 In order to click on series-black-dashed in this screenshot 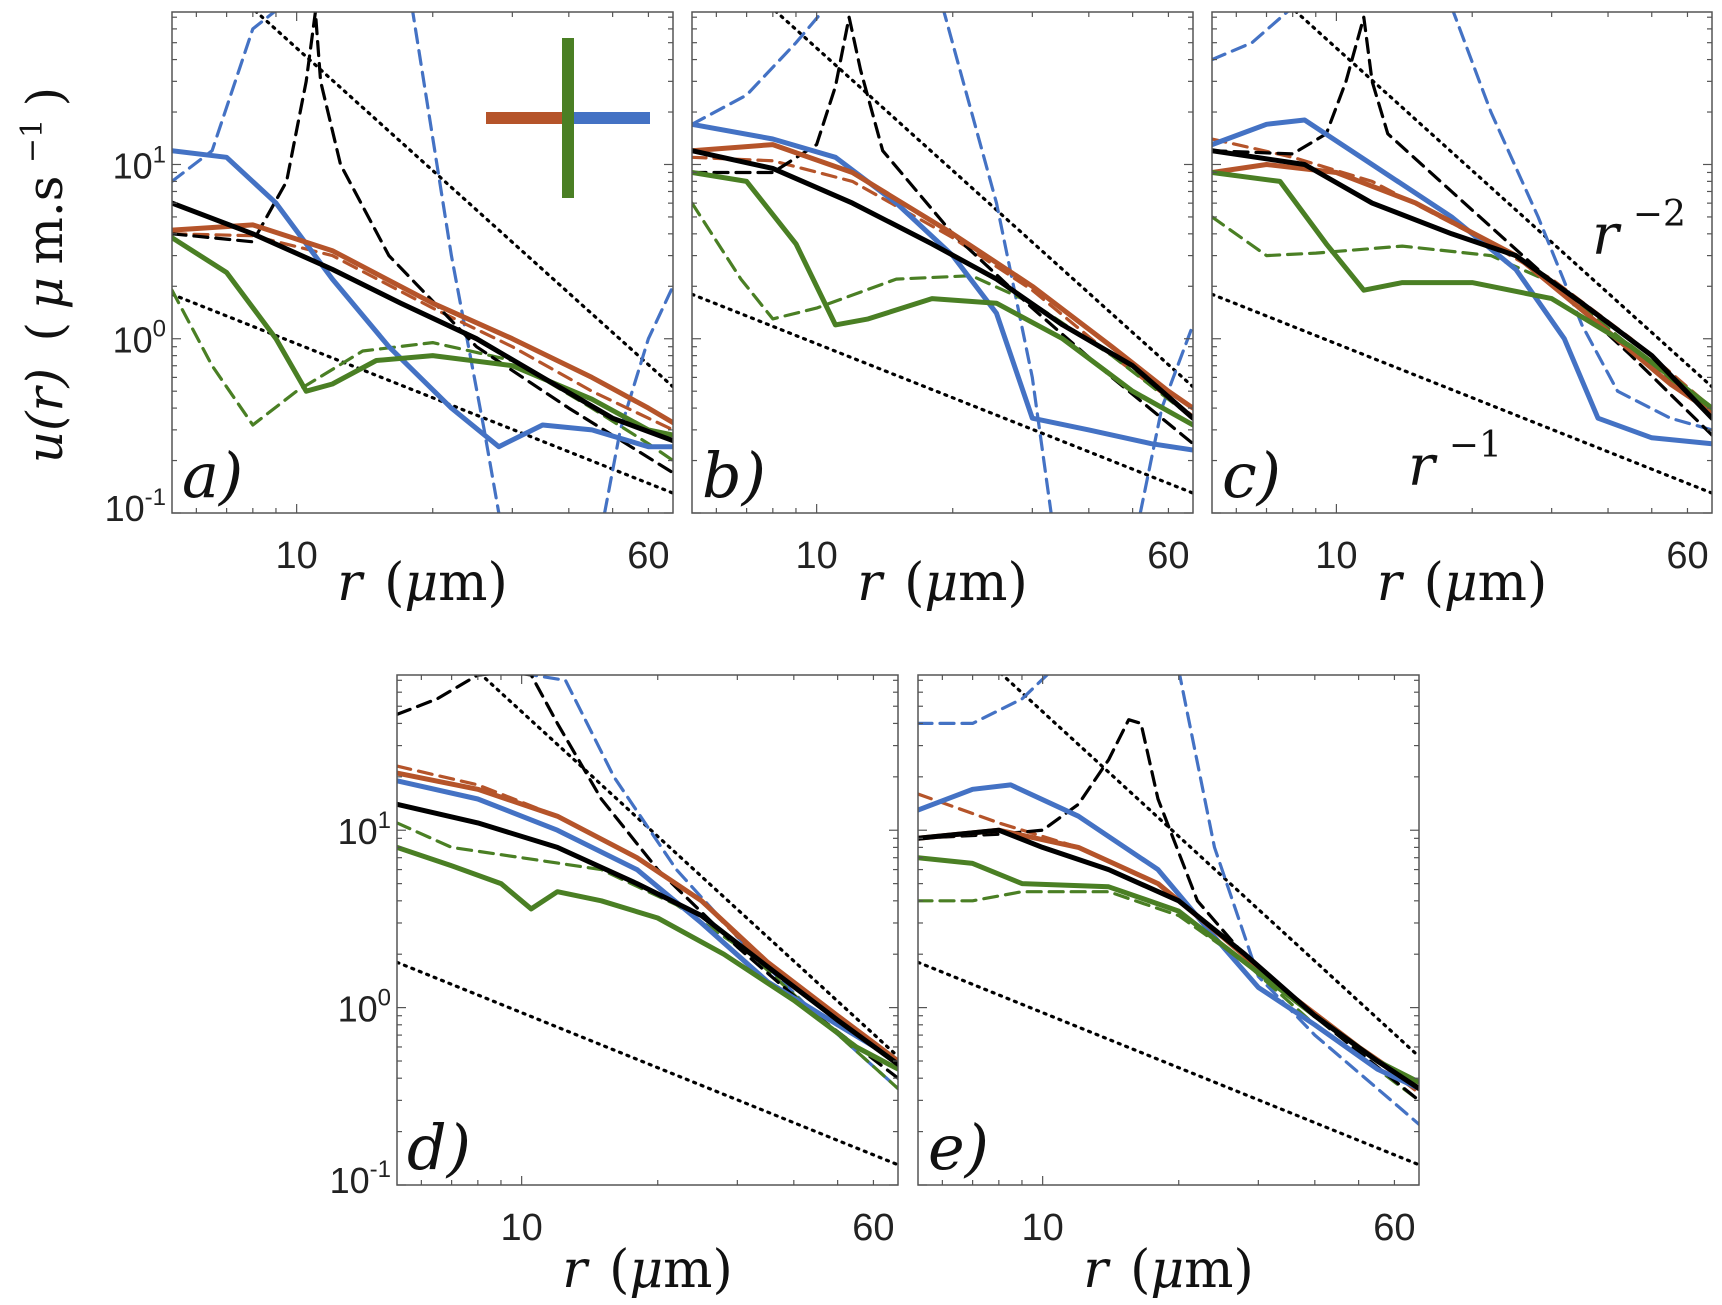, I will do `click(647, 877)`.